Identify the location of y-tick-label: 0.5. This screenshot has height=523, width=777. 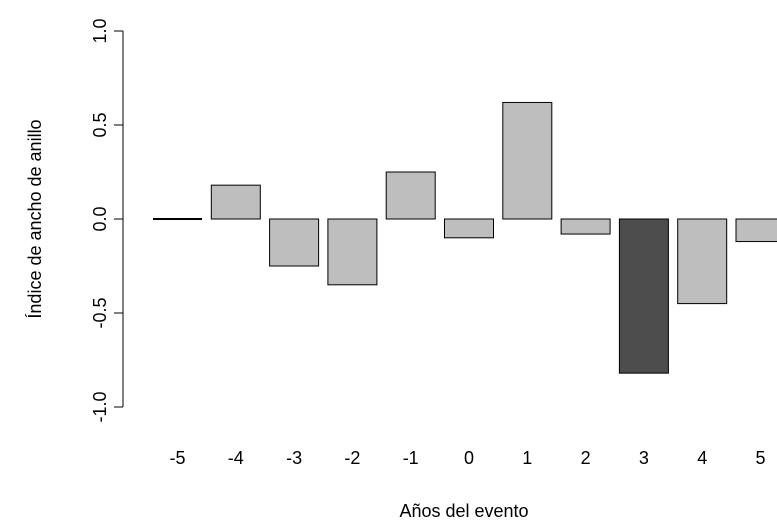
(100, 124).